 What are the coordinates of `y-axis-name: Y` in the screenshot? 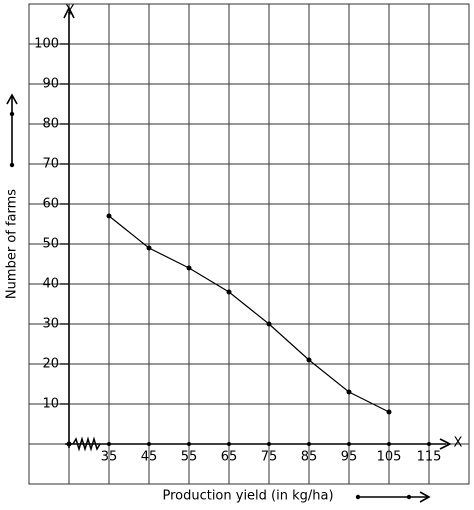 It's located at (69, 11).